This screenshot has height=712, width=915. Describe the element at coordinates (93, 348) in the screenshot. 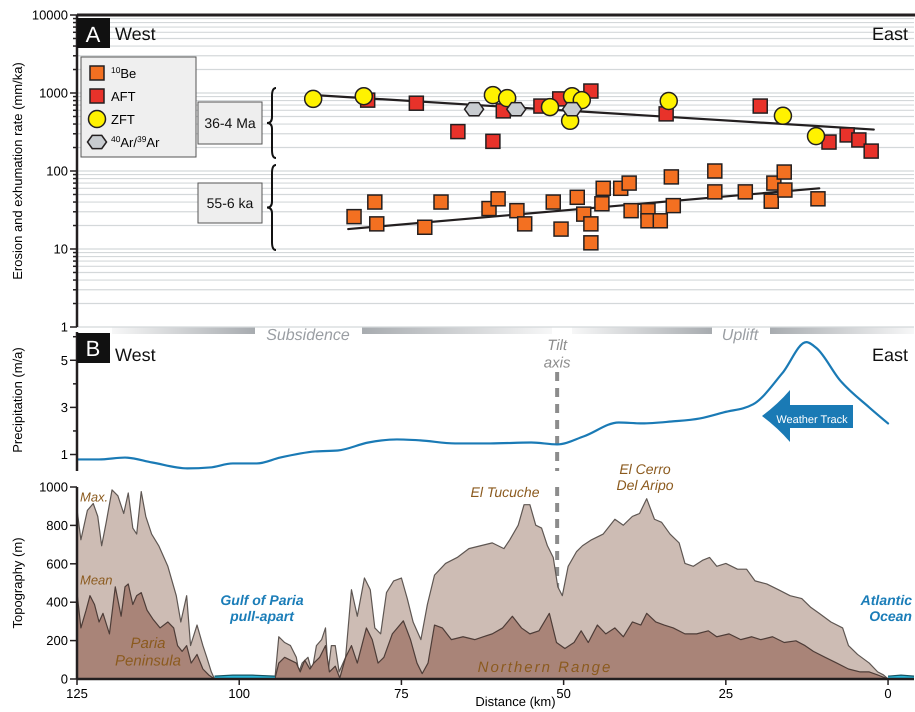

I see `annotation: B` at that location.